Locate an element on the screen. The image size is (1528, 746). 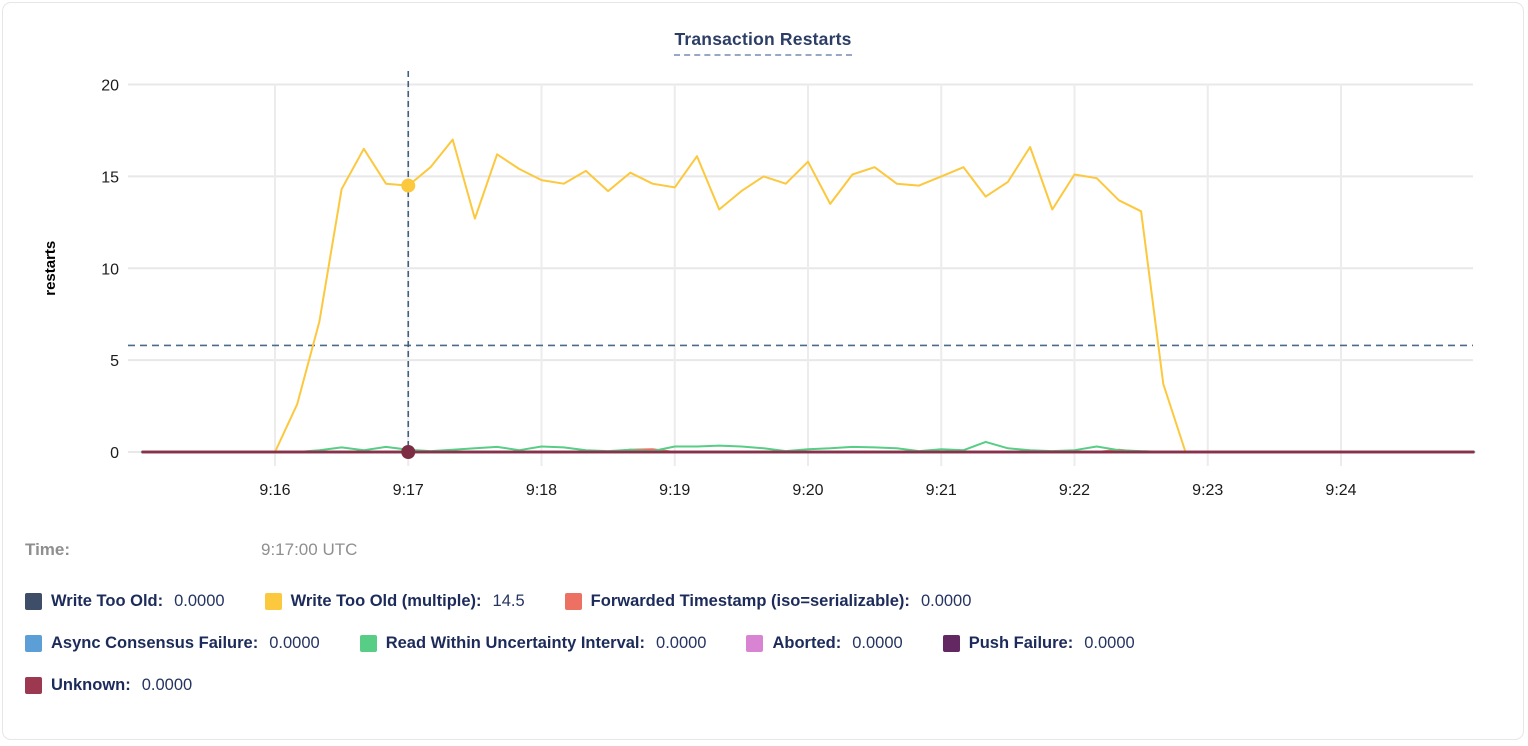
svg-text: 20 is located at coordinates (110, 86).